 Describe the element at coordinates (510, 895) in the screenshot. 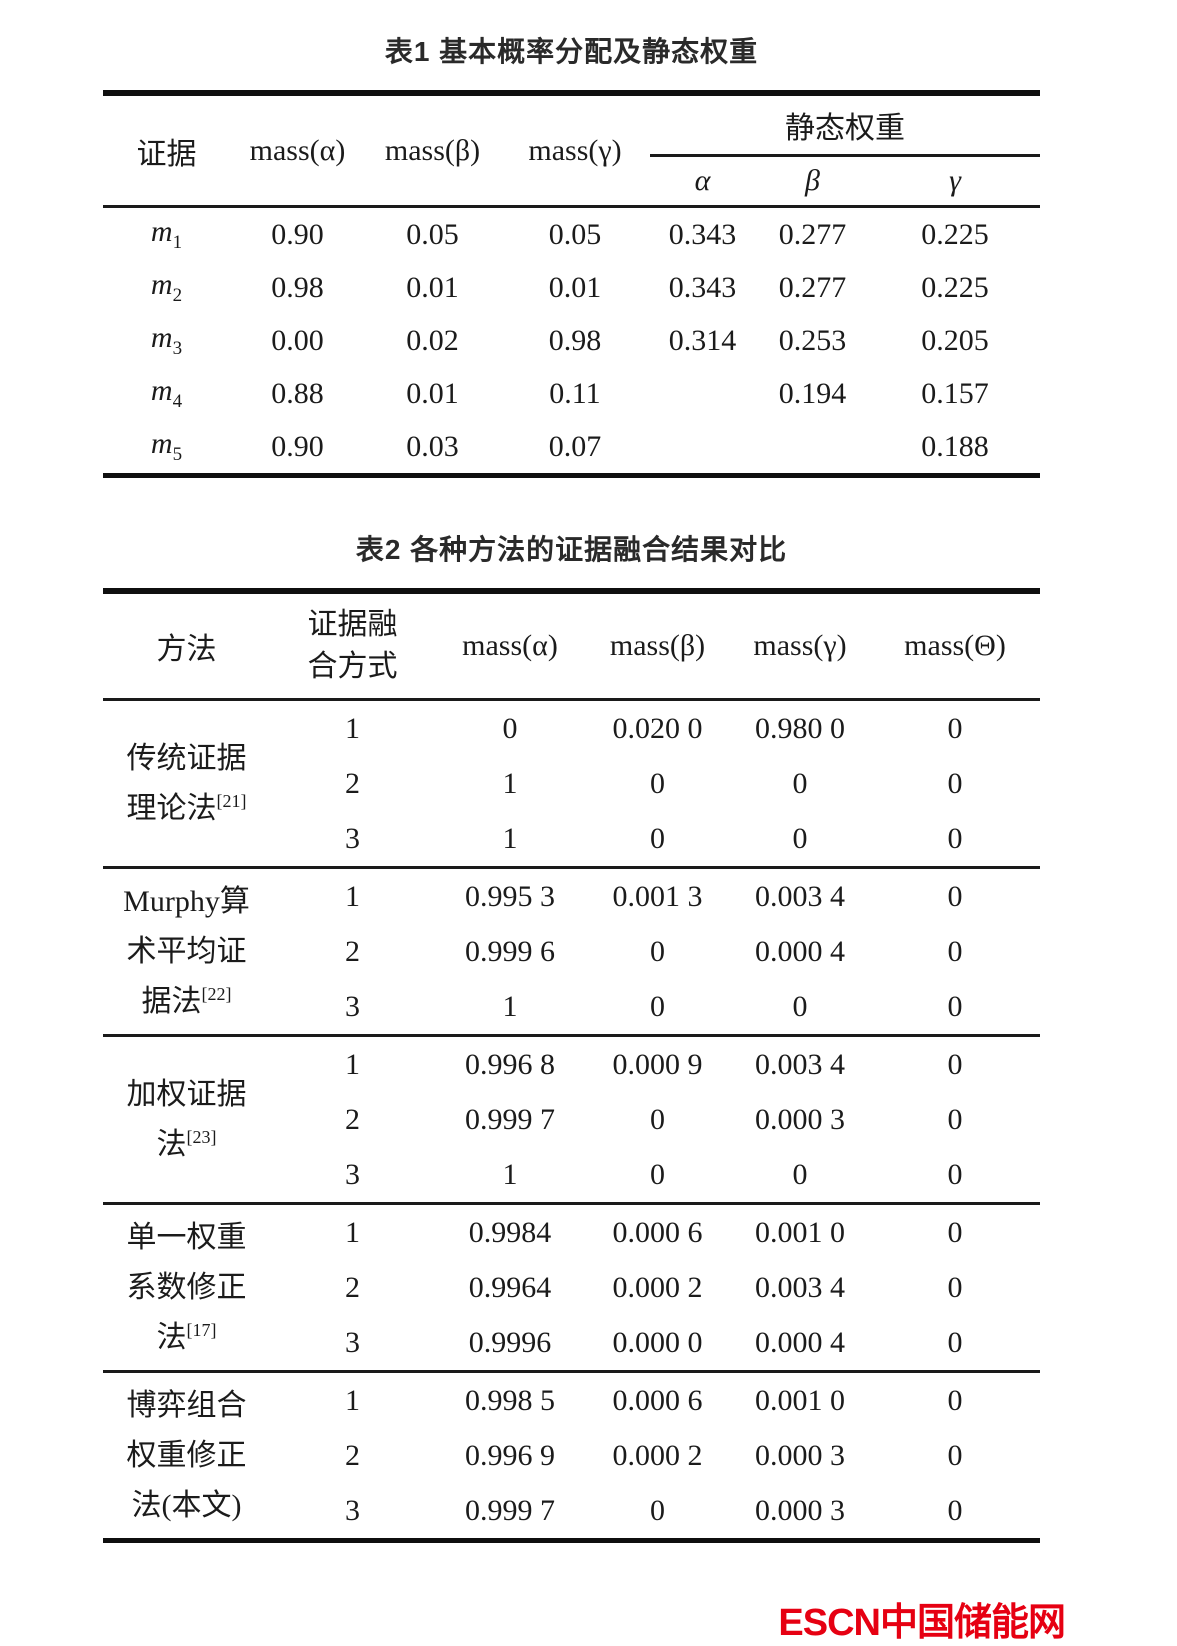

I see `mass-value-cell: 0.995 3` at that location.